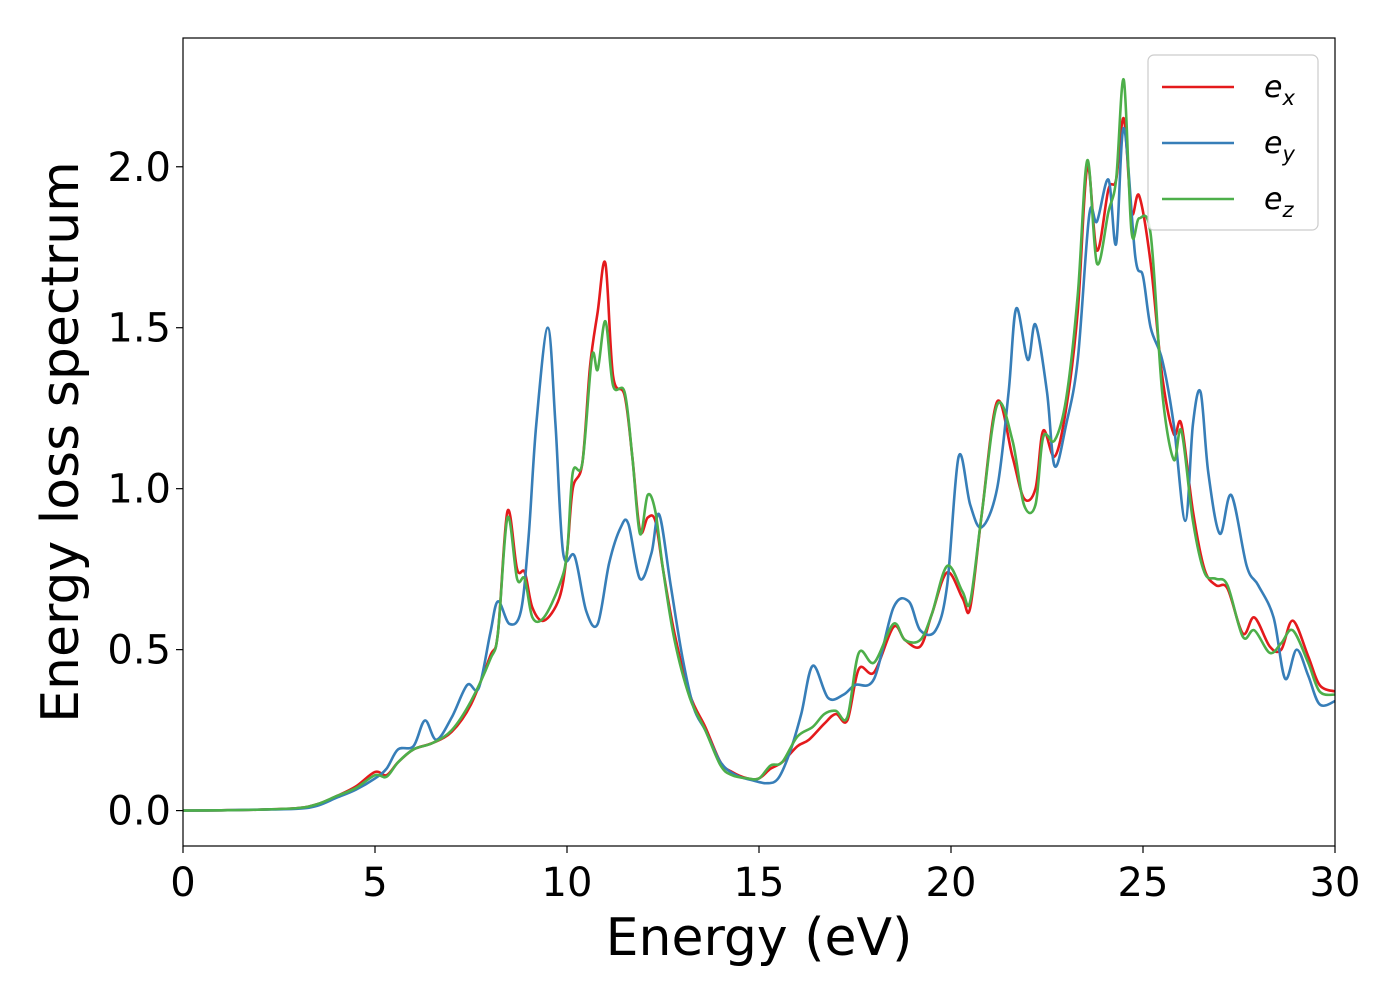  What do you see at coordinates (1335, 883) in the screenshot?
I see `x-tick-label: 30` at bounding box center [1335, 883].